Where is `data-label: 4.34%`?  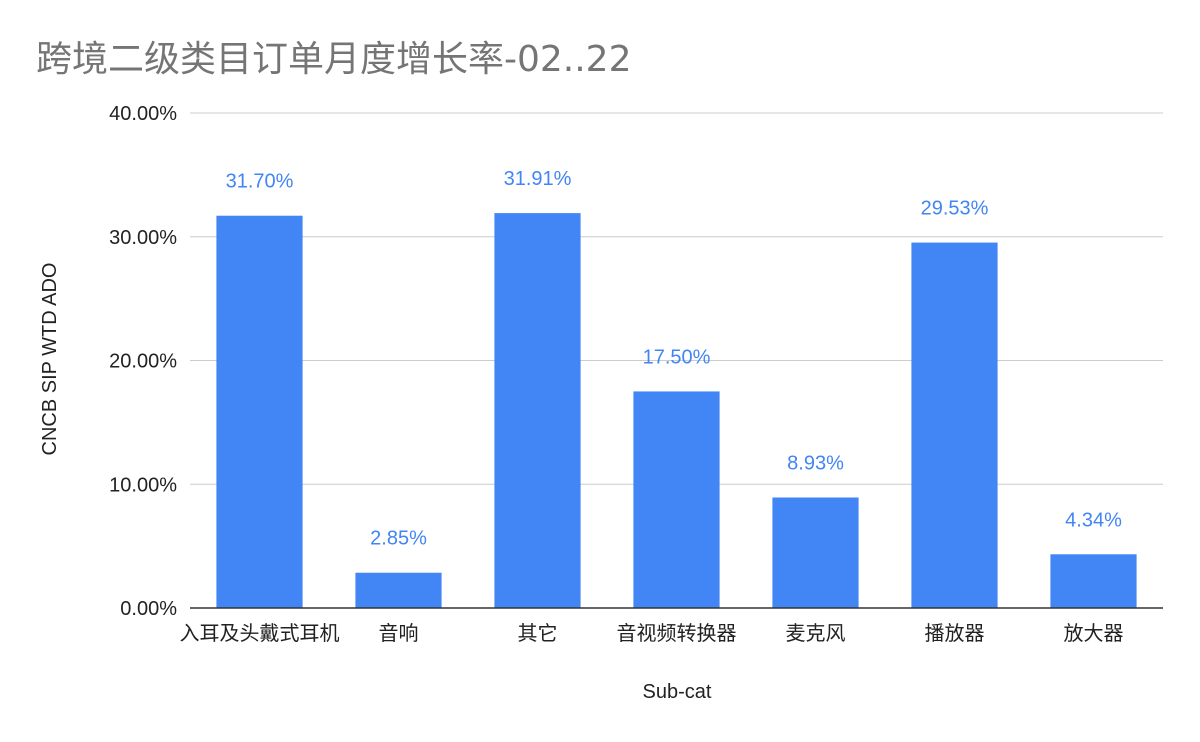
data-label: 4.34% is located at coordinates (1093, 520).